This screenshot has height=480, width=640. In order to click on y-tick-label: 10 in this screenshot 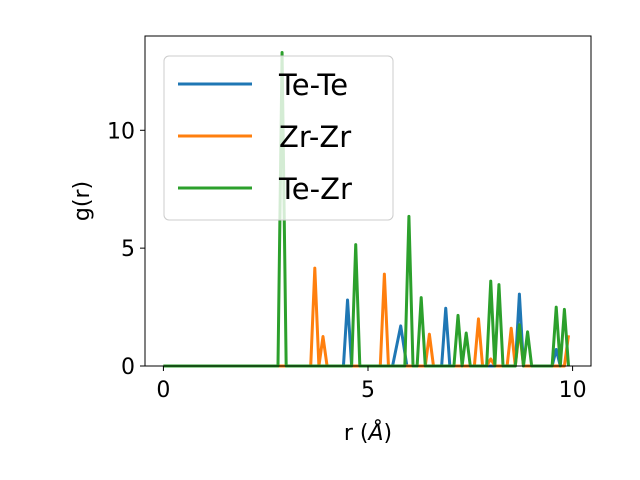, I will do `click(121, 131)`.